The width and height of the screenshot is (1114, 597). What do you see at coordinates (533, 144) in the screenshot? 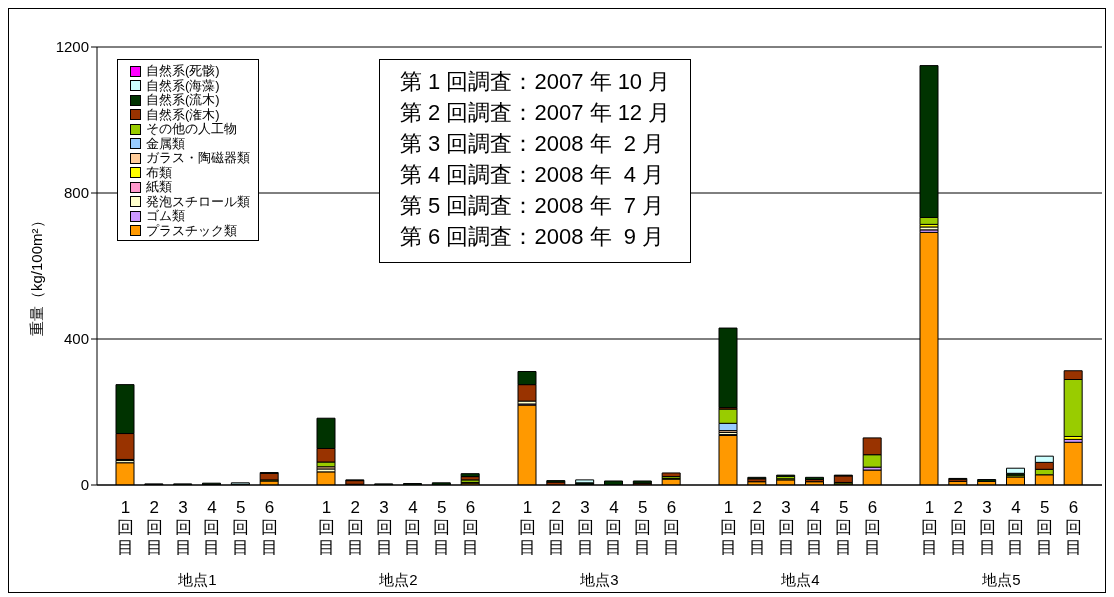
I see `annotation: 第 3 回調査：2008 年 2 月` at bounding box center [533, 144].